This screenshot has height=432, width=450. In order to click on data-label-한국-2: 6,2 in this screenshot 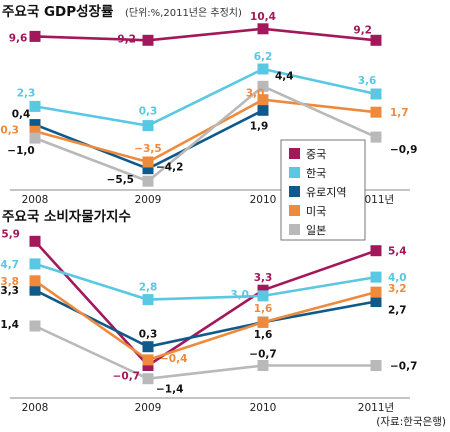, I will do `click(263, 57)`.